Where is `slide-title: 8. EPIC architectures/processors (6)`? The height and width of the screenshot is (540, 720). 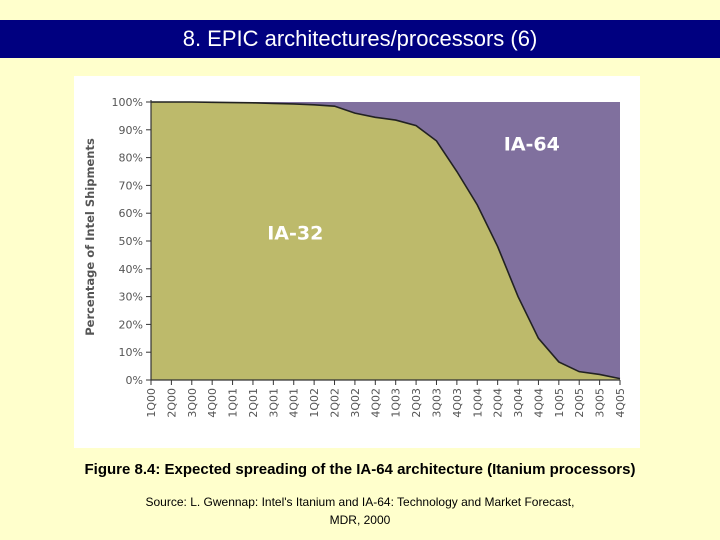
slide-title: 8. EPIC architectures/processors (6) is located at coordinates (360, 39).